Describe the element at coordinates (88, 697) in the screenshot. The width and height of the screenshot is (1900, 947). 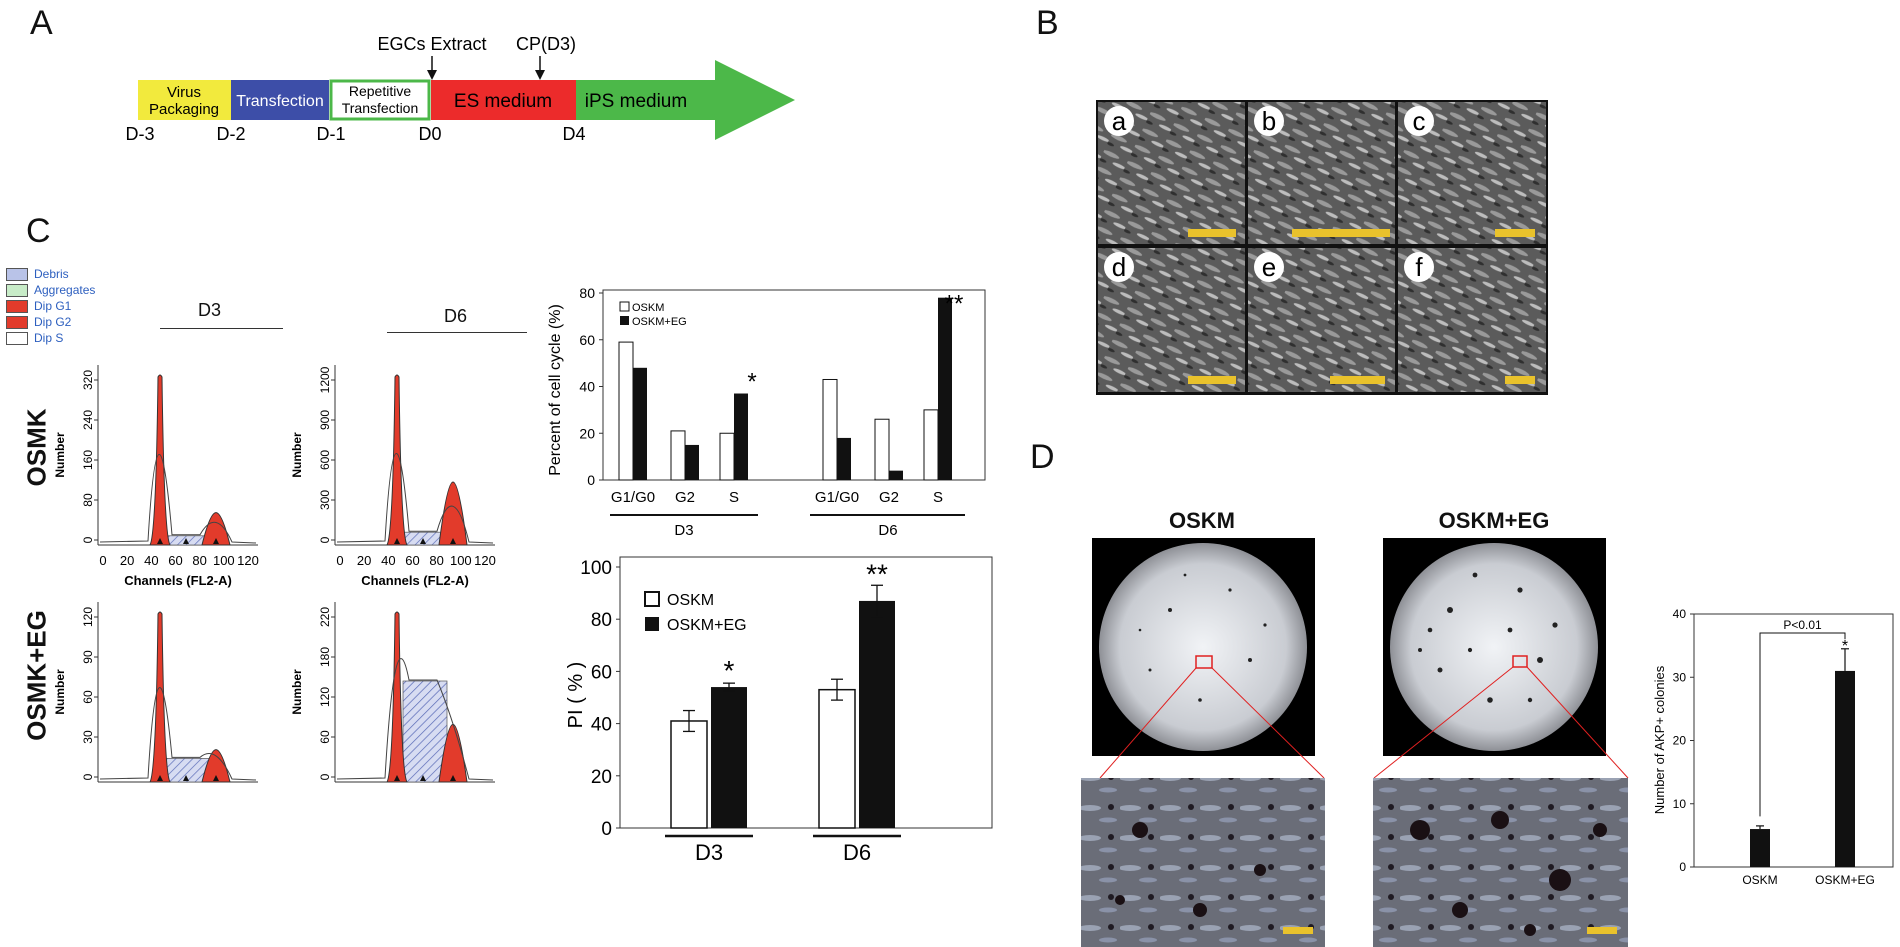
I see `flow-y-tick-label: 60` at that location.